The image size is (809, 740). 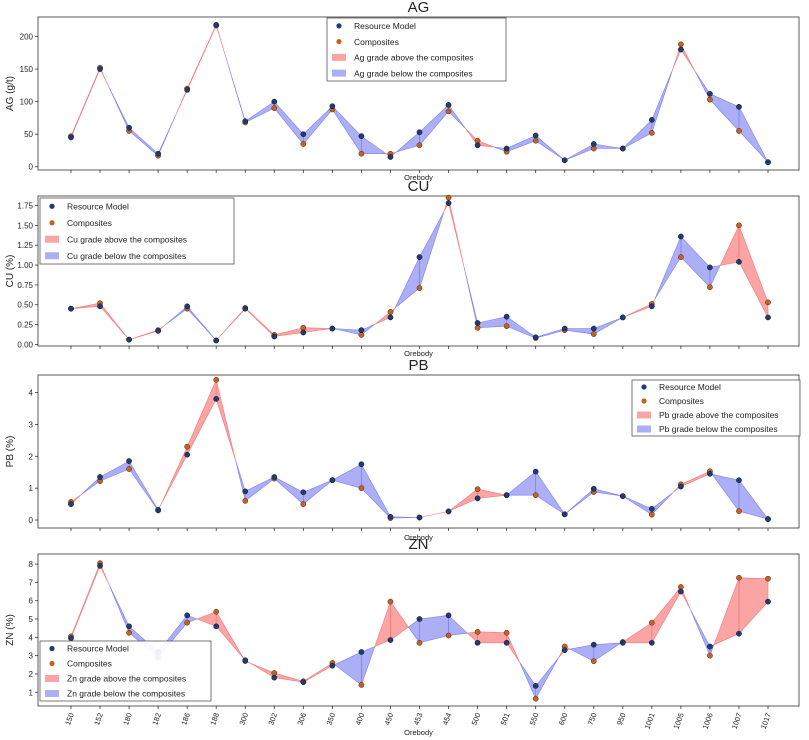 I want to click on chart-title-pb: PB, so click(x=418, y=365).